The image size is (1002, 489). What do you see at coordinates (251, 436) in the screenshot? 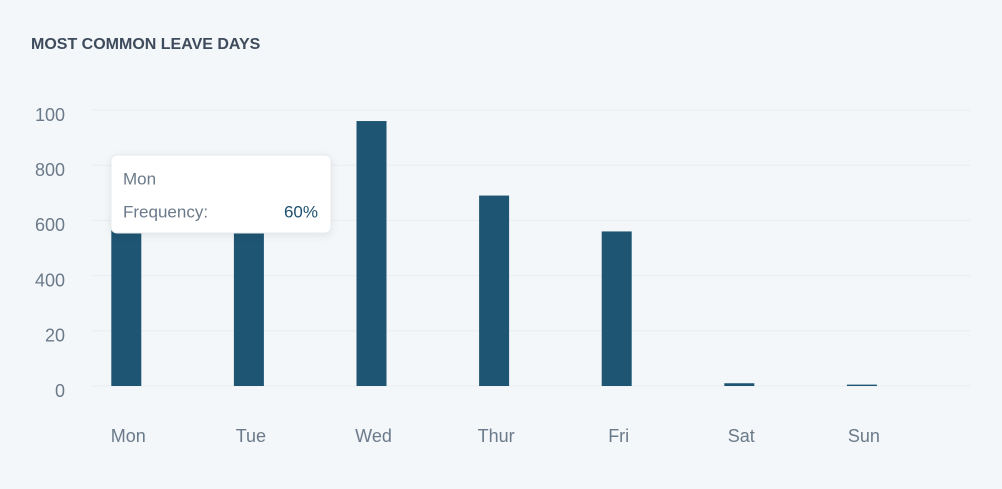
I see `x-tick-label: Tue` at bounding box center [251, 436].